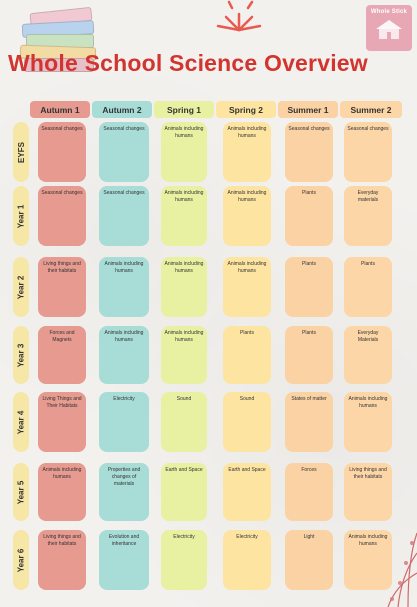 The image size is (417, 607). Describe the element at coordinates (239, 17) in the screenshot. I see `sunburst-decoration` at that location.